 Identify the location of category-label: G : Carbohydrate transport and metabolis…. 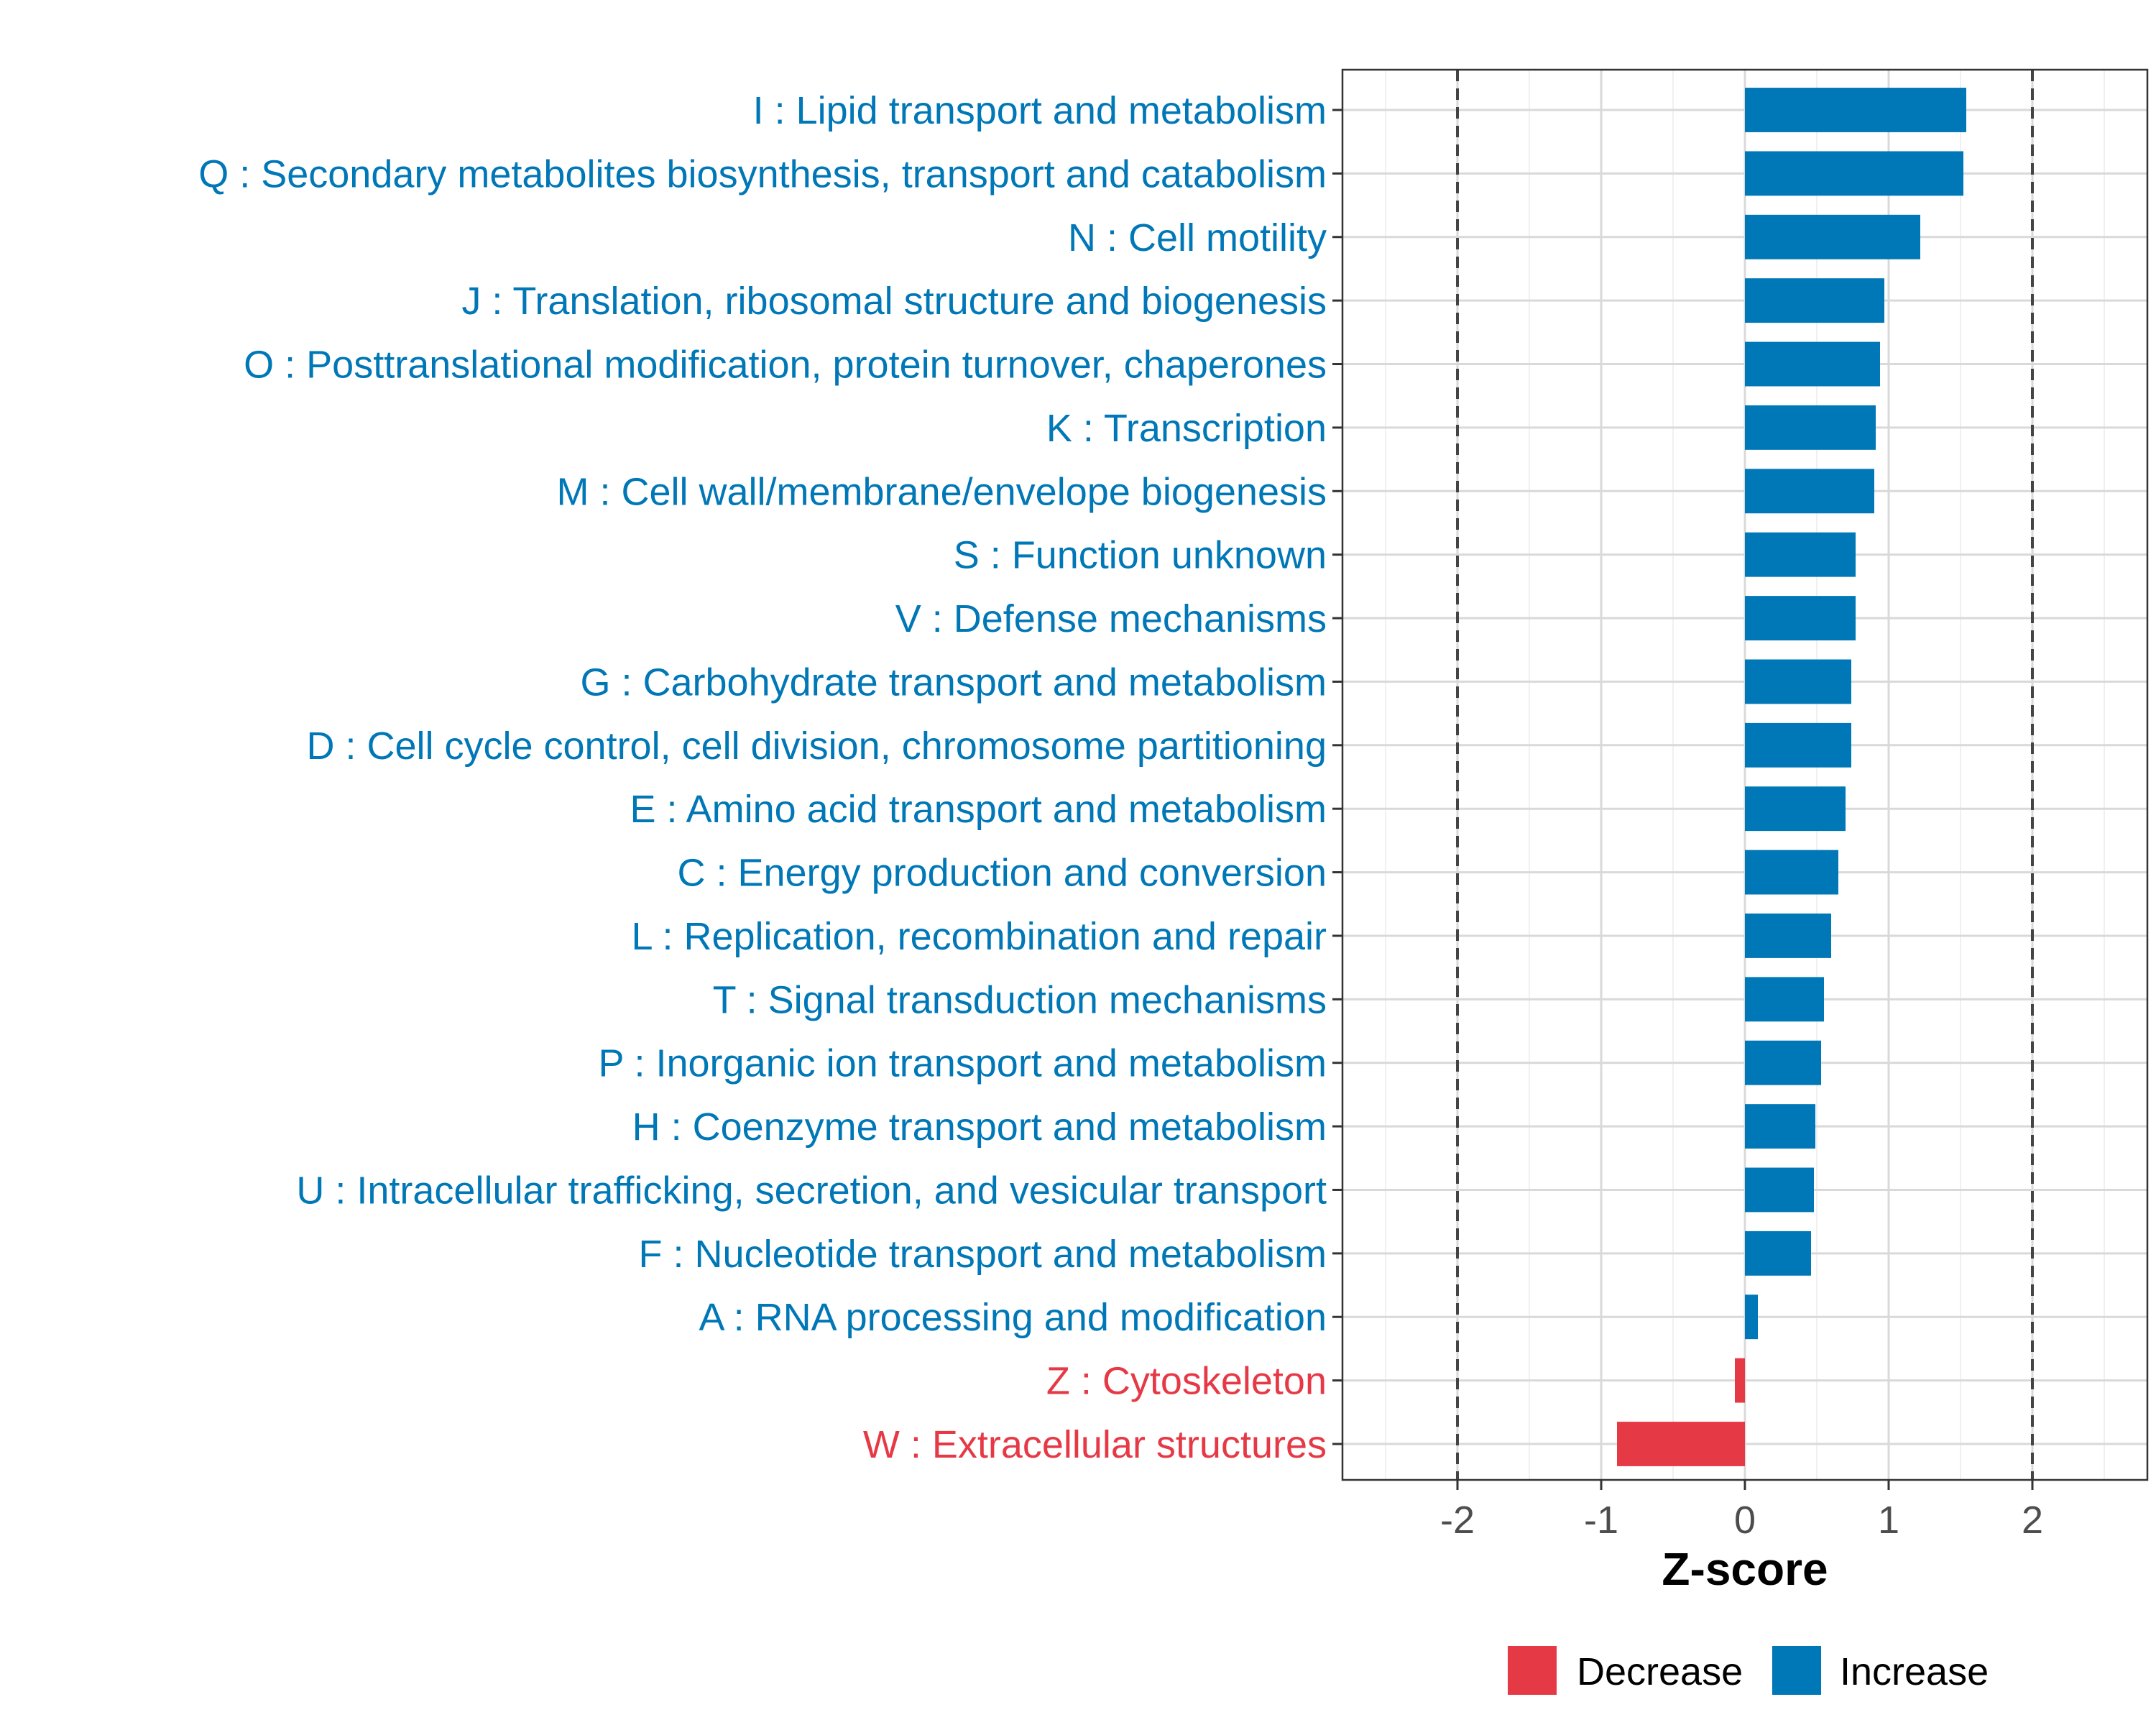
(954, 682).